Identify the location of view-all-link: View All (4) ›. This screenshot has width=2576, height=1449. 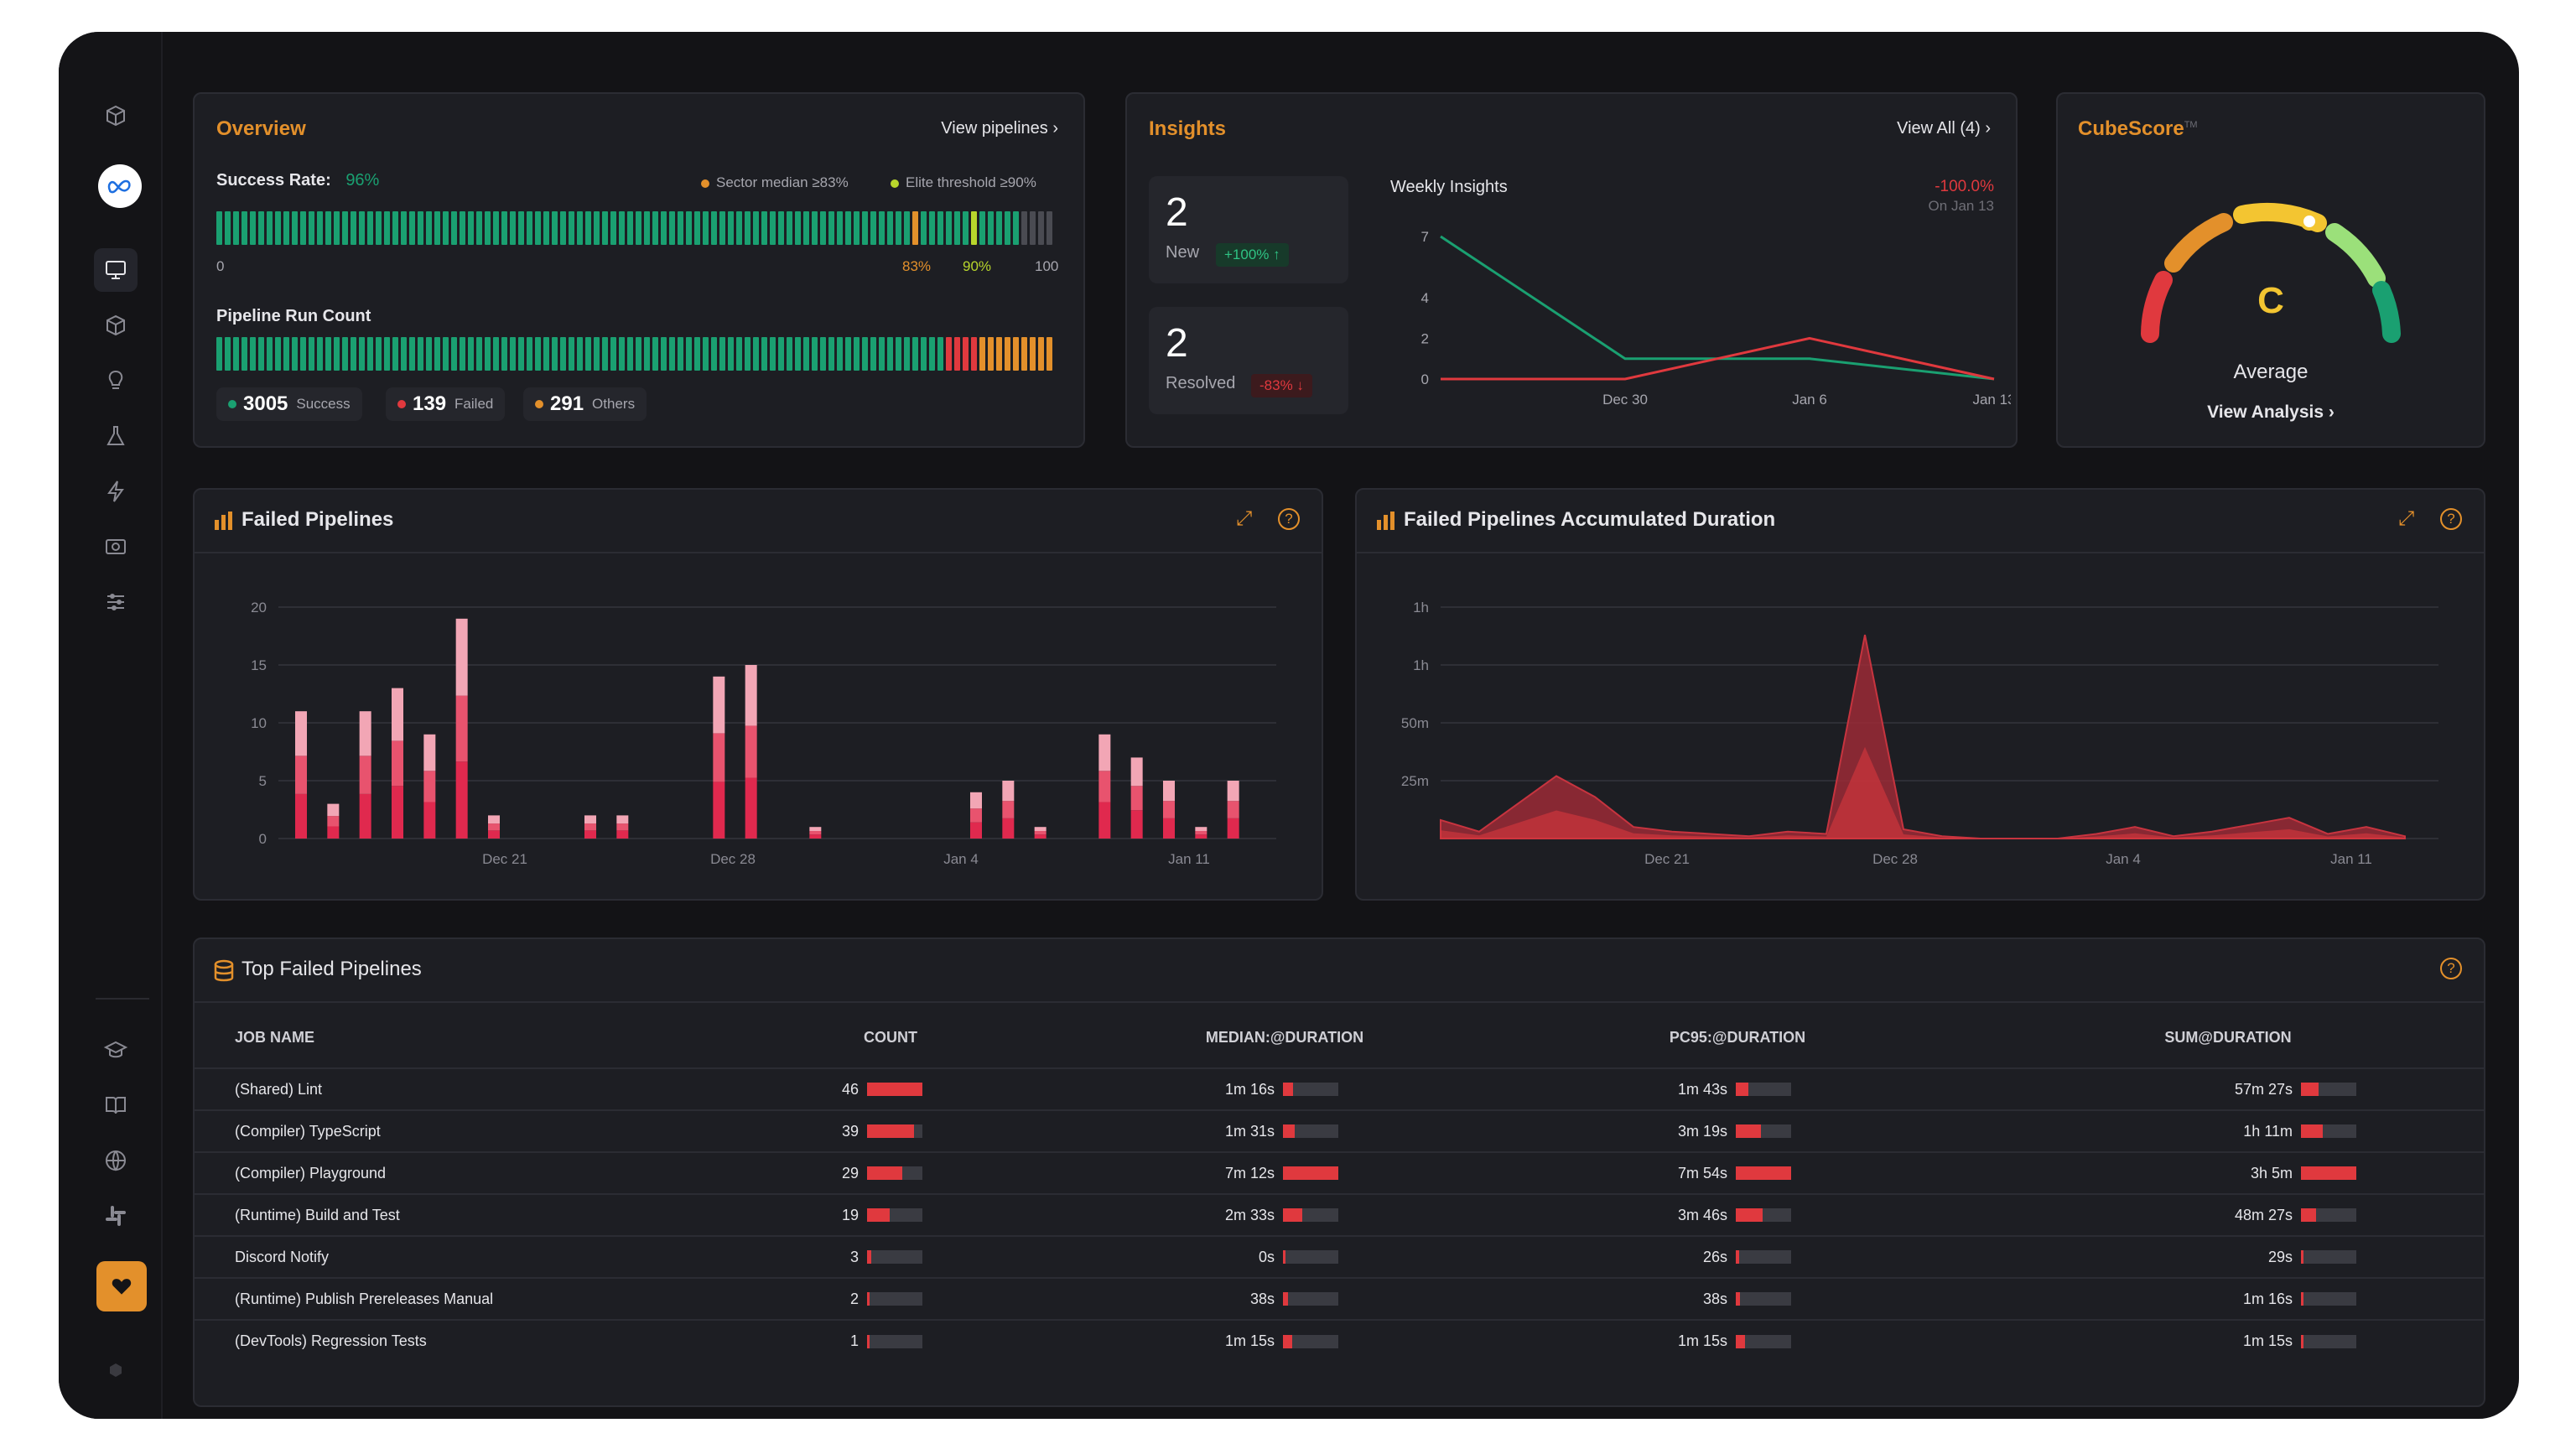
(1944, 128).